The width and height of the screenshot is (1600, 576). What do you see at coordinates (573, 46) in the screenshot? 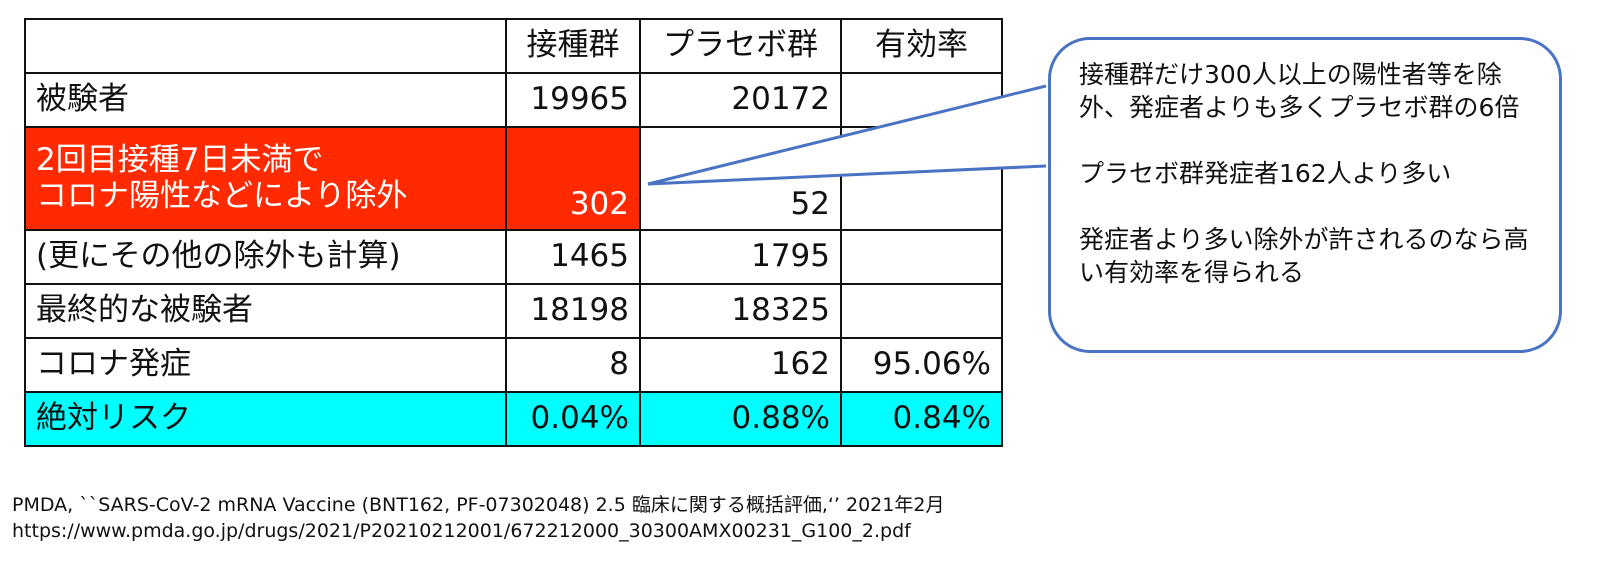
I see `header-cell-vaccine-group: 接種群` at bounding box center [573, 46].